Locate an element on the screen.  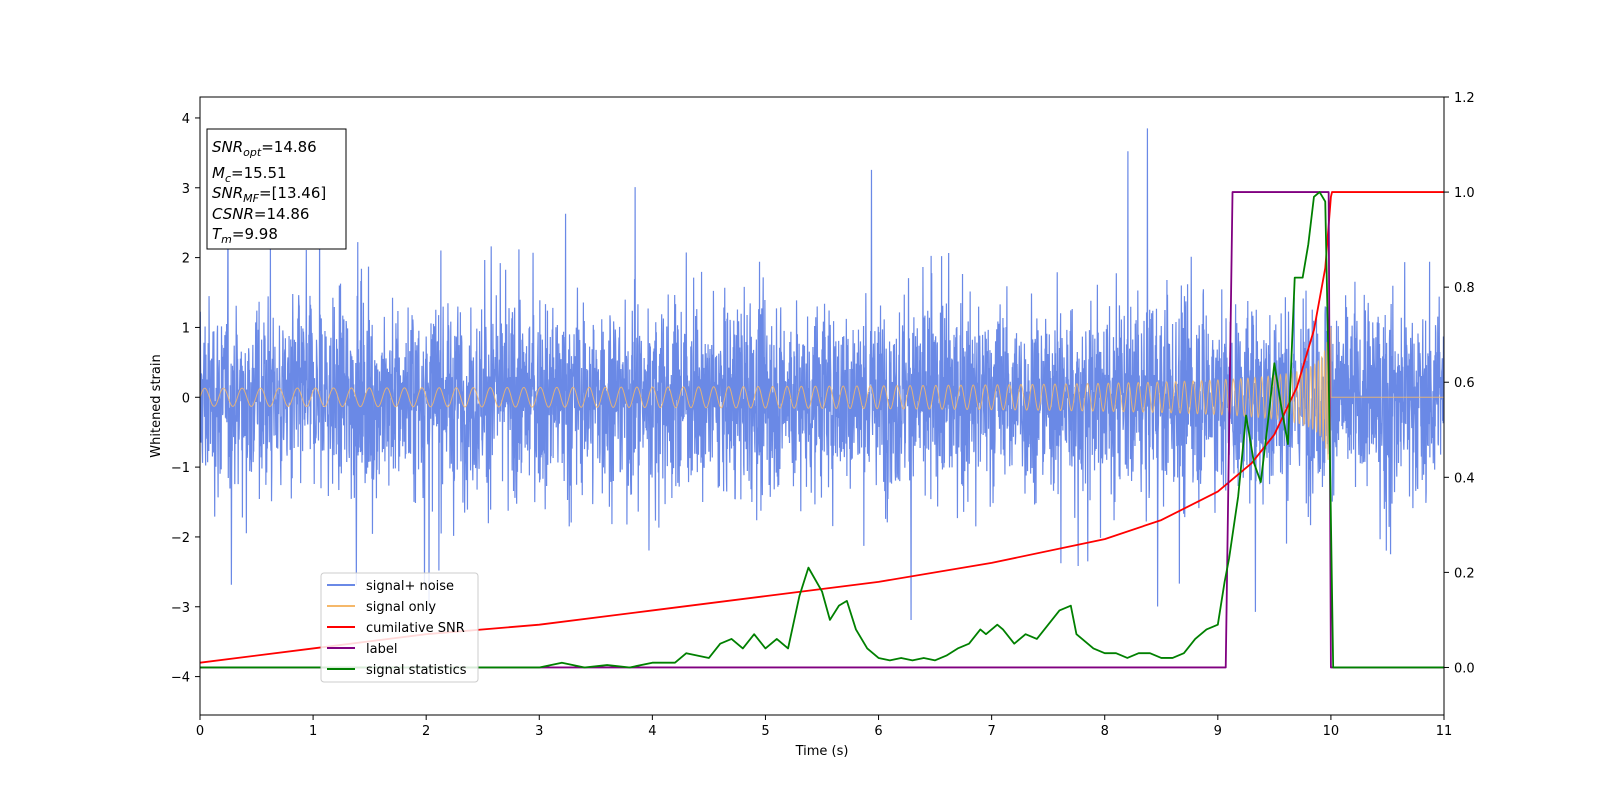
y-axis-right: 0.0 0.2 0.4 0.6 0.8 1.0 1.2 is located at coordinates (1459, 383).